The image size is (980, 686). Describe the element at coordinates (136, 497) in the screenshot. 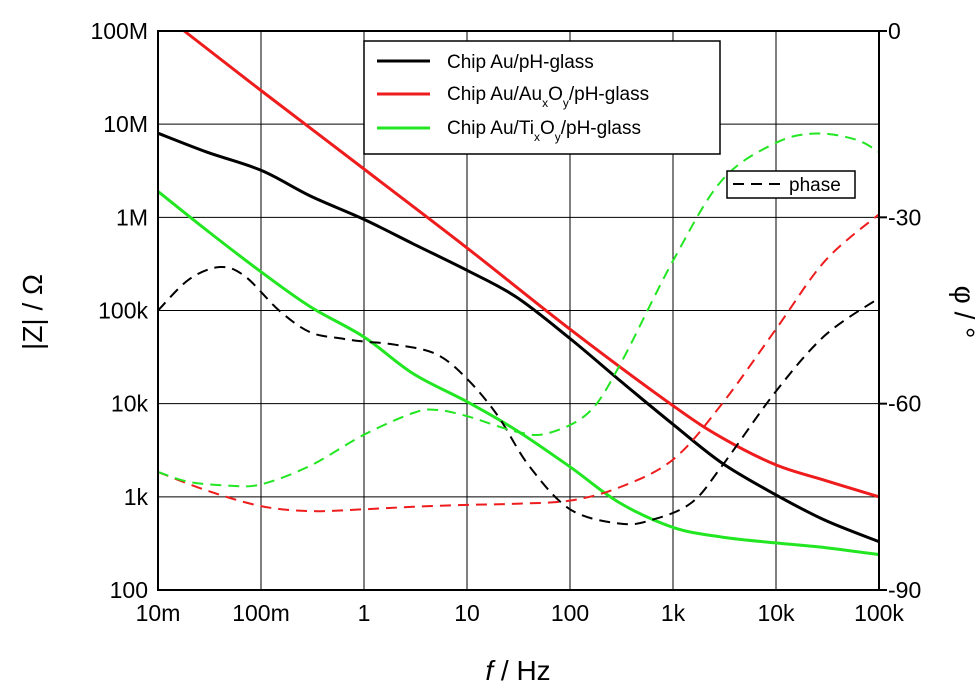

I see `y-left-tick-label: 1k` at that location.